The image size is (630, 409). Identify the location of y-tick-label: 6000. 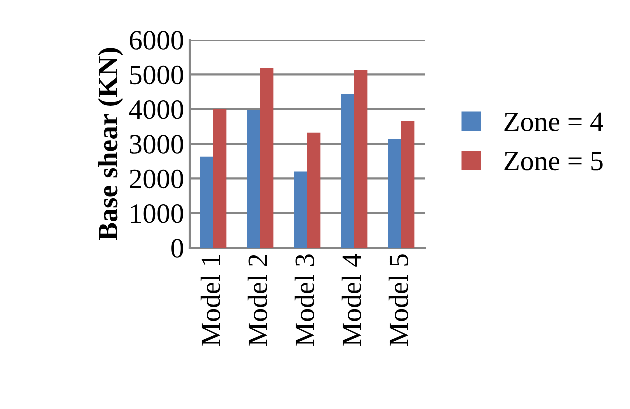
(157, 40).